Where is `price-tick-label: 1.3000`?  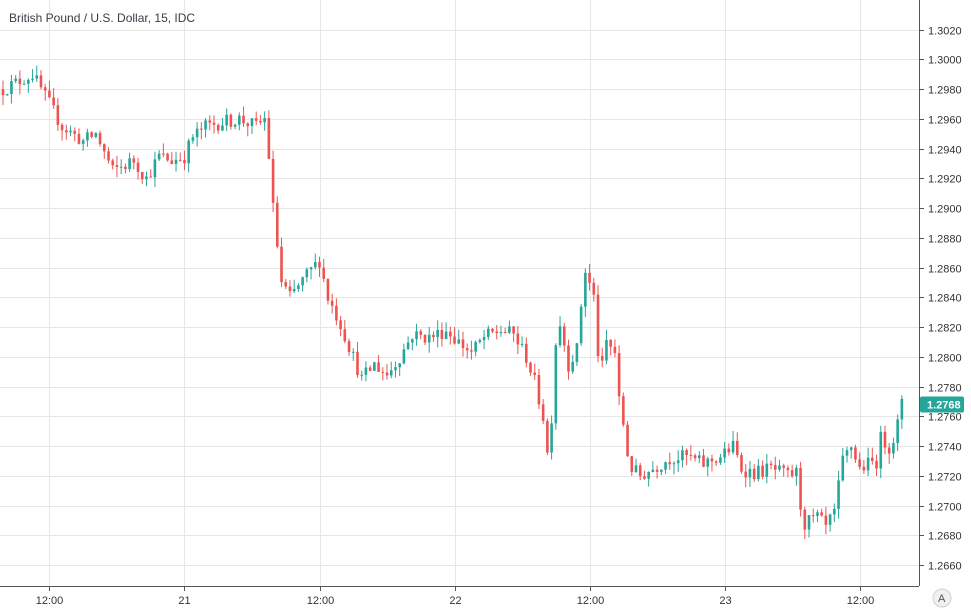
price-tick-label: 1.3000 is located at coordinates (945, 61).